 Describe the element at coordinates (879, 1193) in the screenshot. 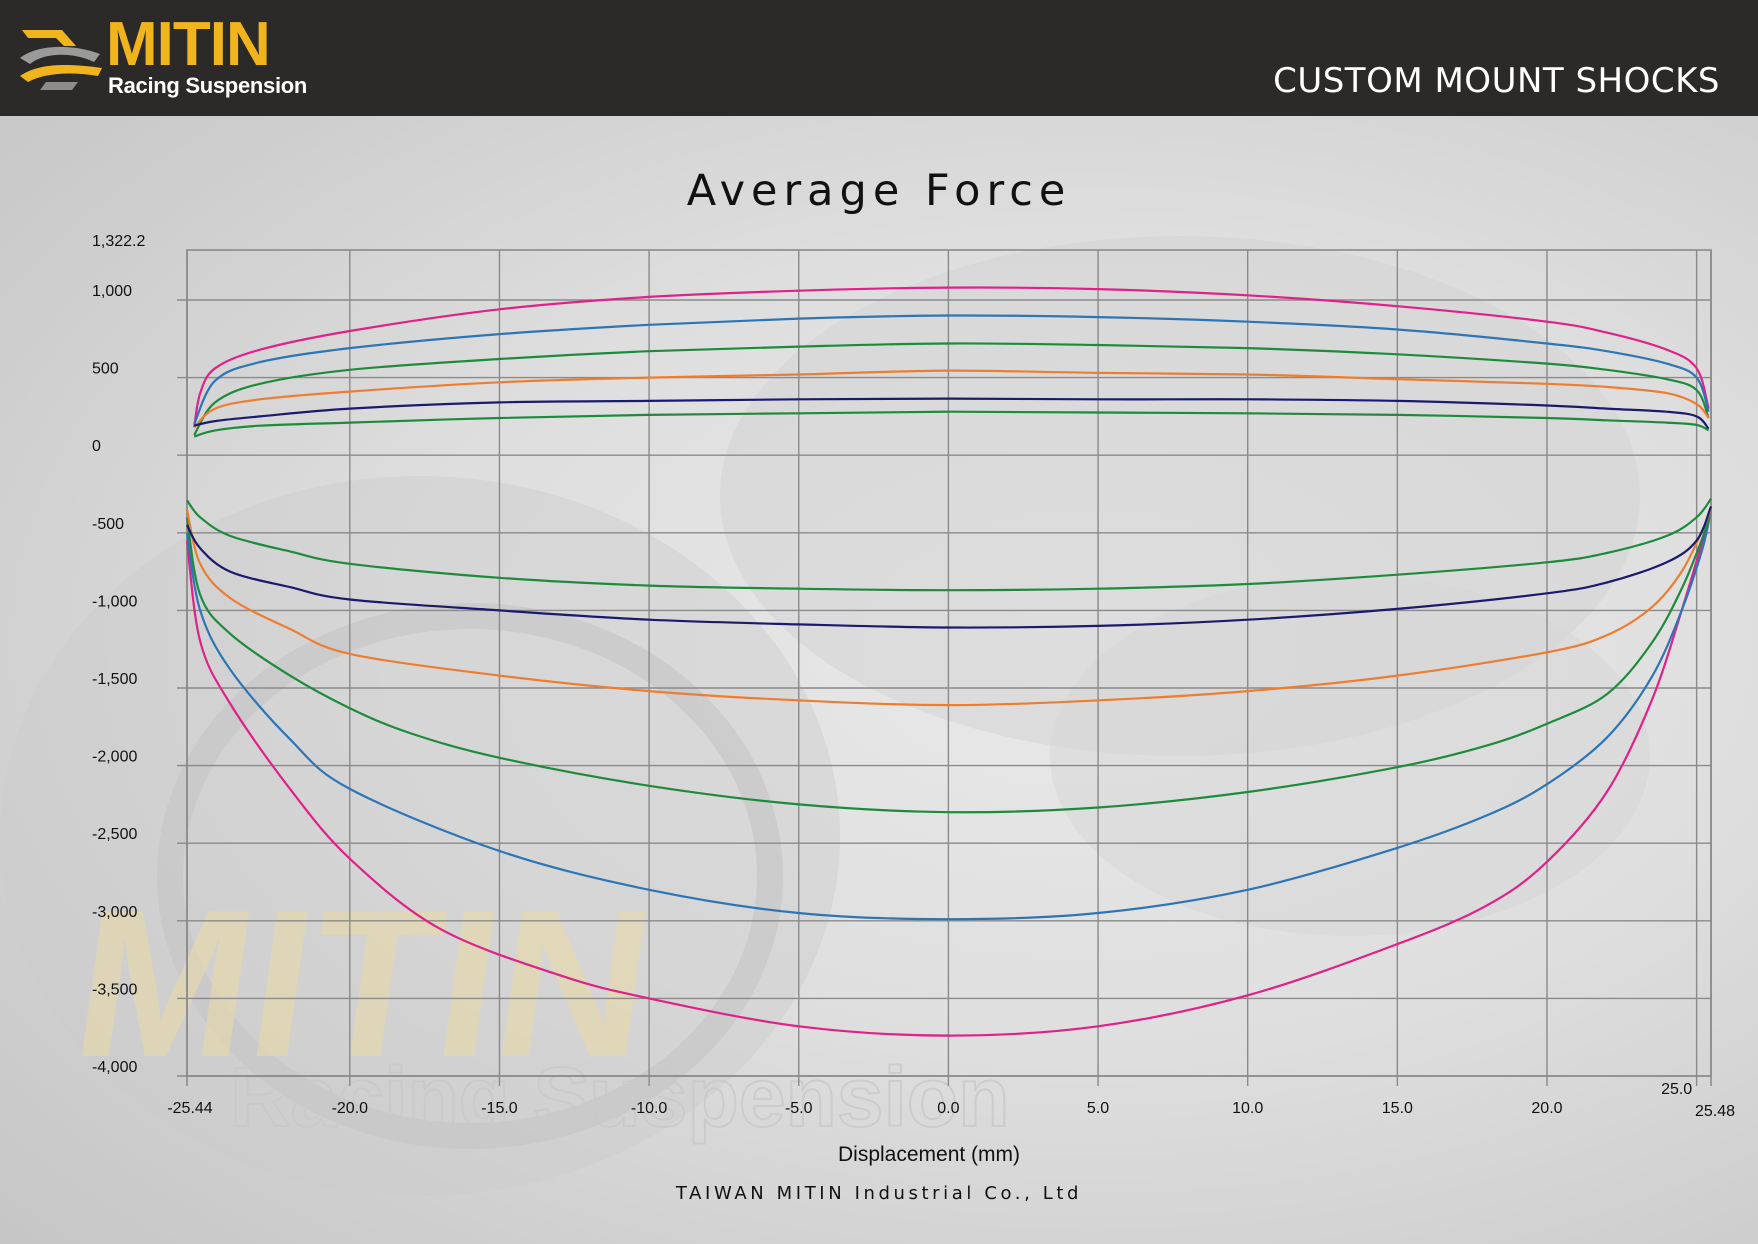

I see `footer-company: TAIWAN MITIN Industrial Co., Ltd` at that location.